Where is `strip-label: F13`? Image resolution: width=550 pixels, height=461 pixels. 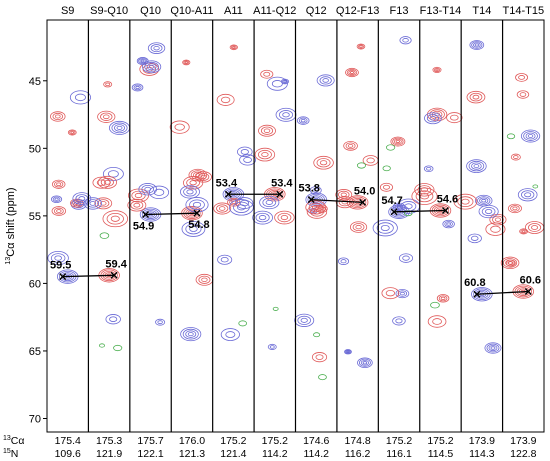 strip-label: F13 is located at coordinates (399, 11).